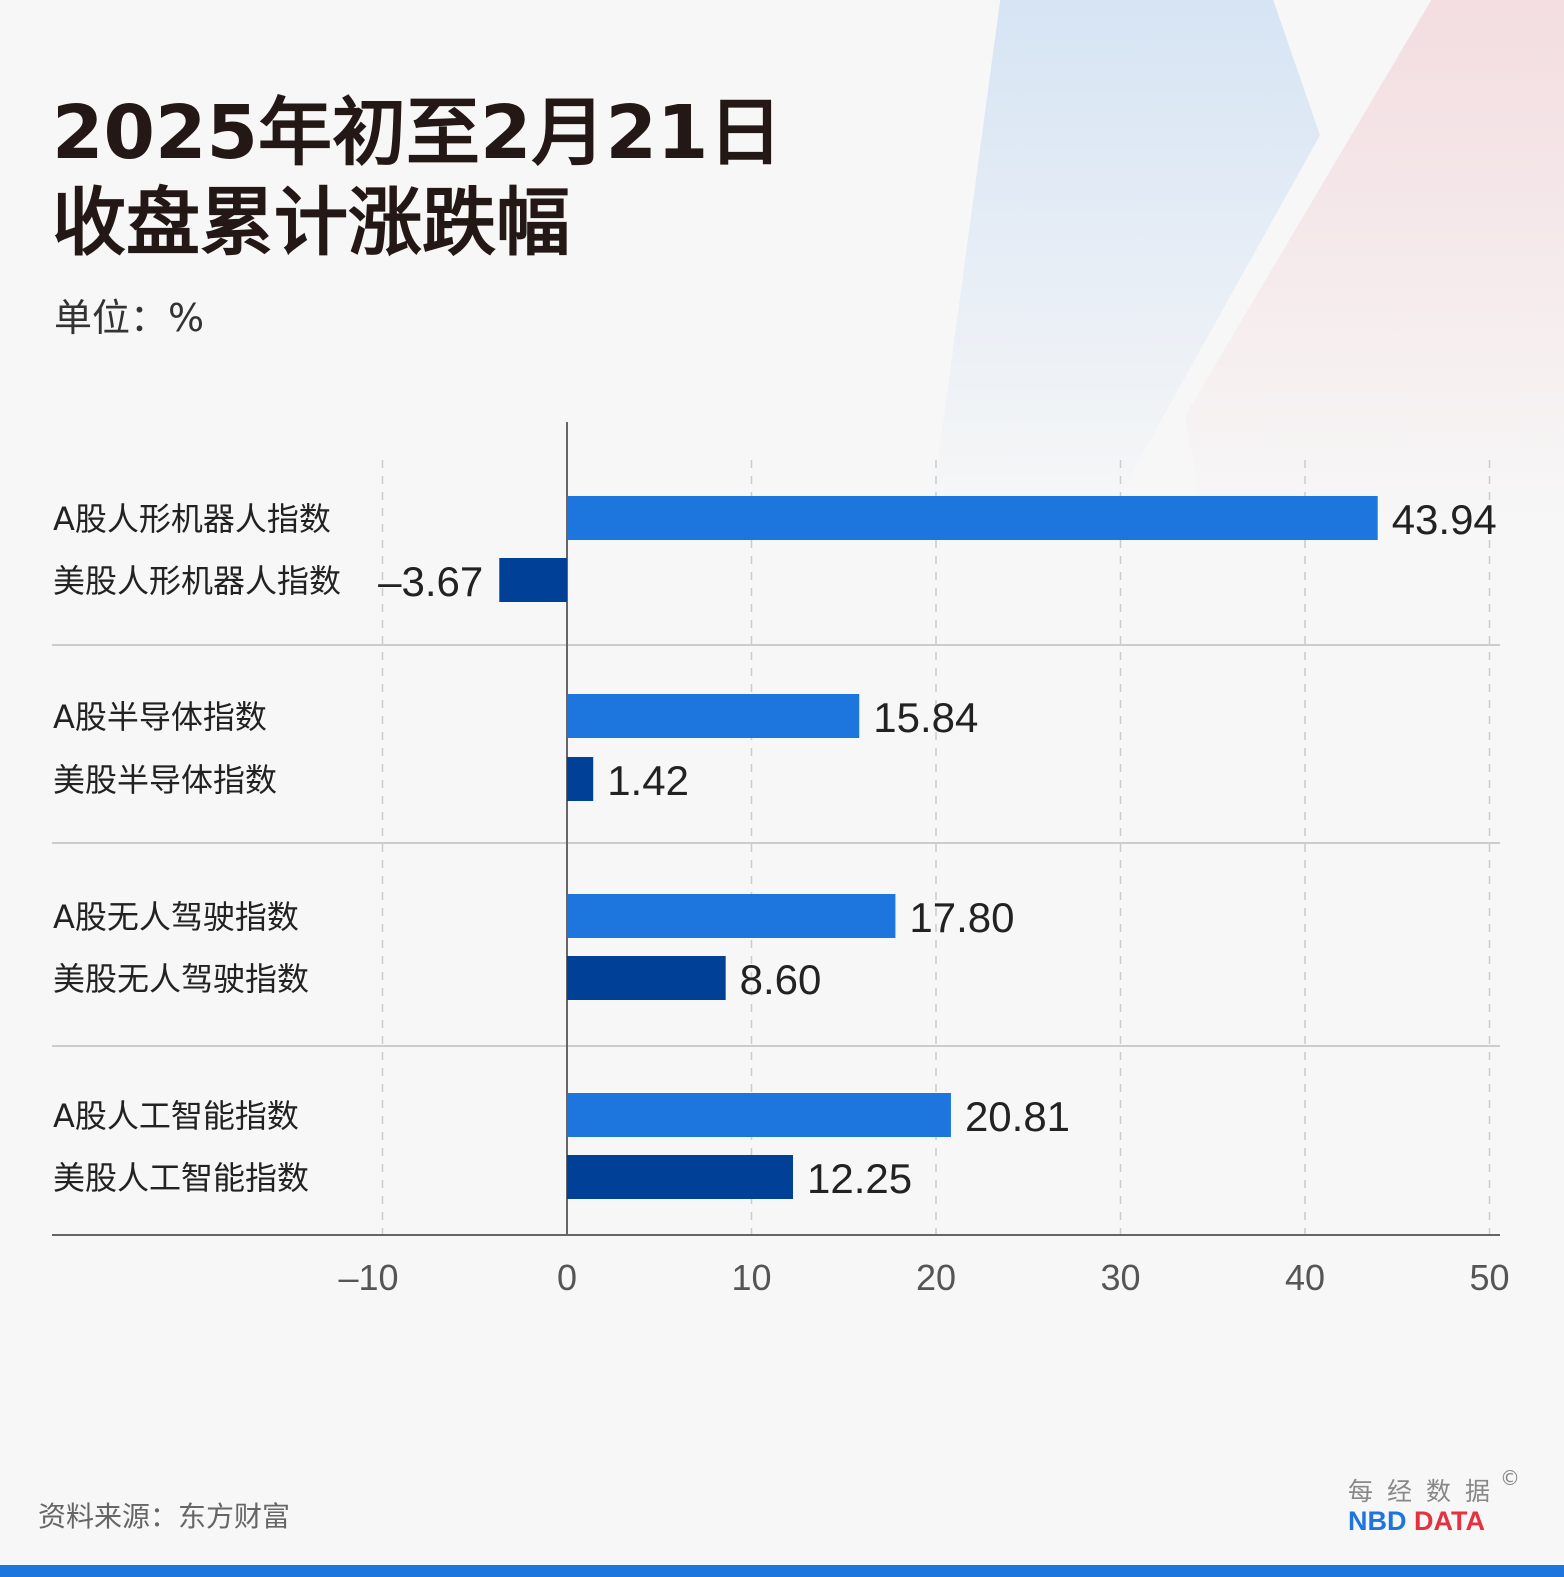 The height and width of the screenshot is (1577, 1564). I want to click on x-tick-label: 50, so click(1489, 1277).